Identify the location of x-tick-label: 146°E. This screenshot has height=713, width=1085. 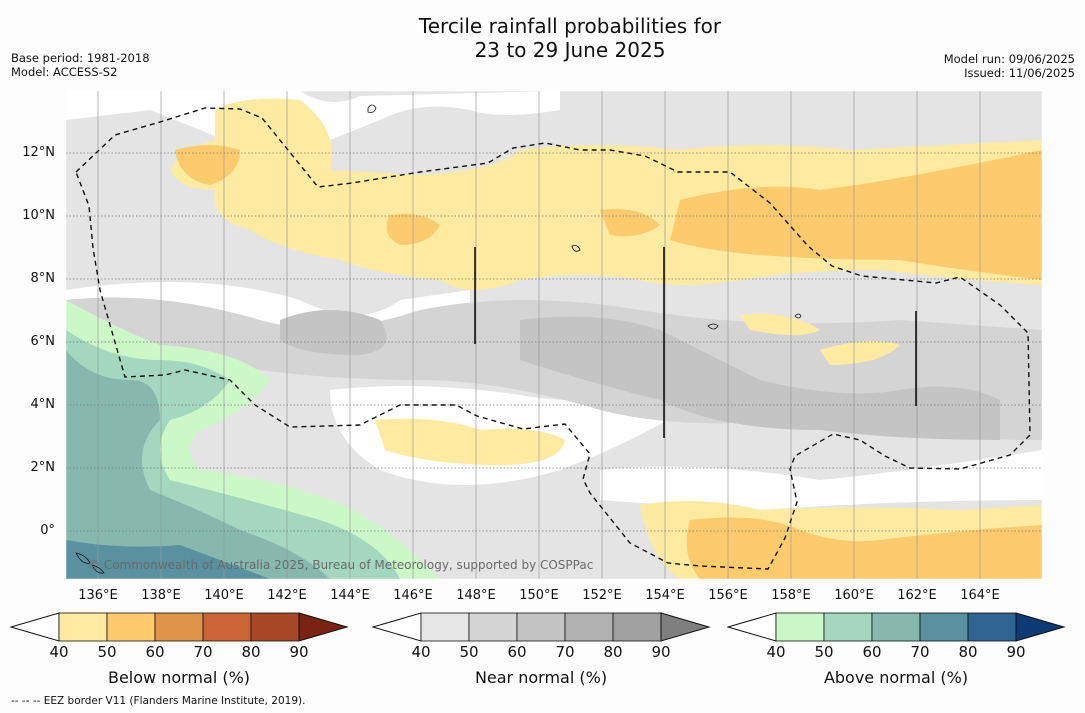
(413, 595).